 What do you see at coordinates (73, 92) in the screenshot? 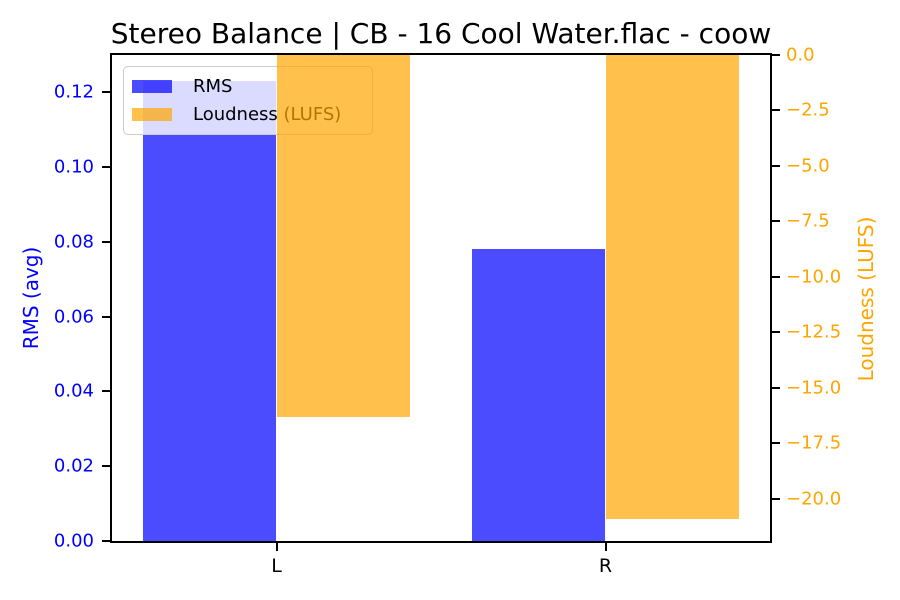
I see `left-axis-tick-label: 0.12` at bounding box center [73, 92].